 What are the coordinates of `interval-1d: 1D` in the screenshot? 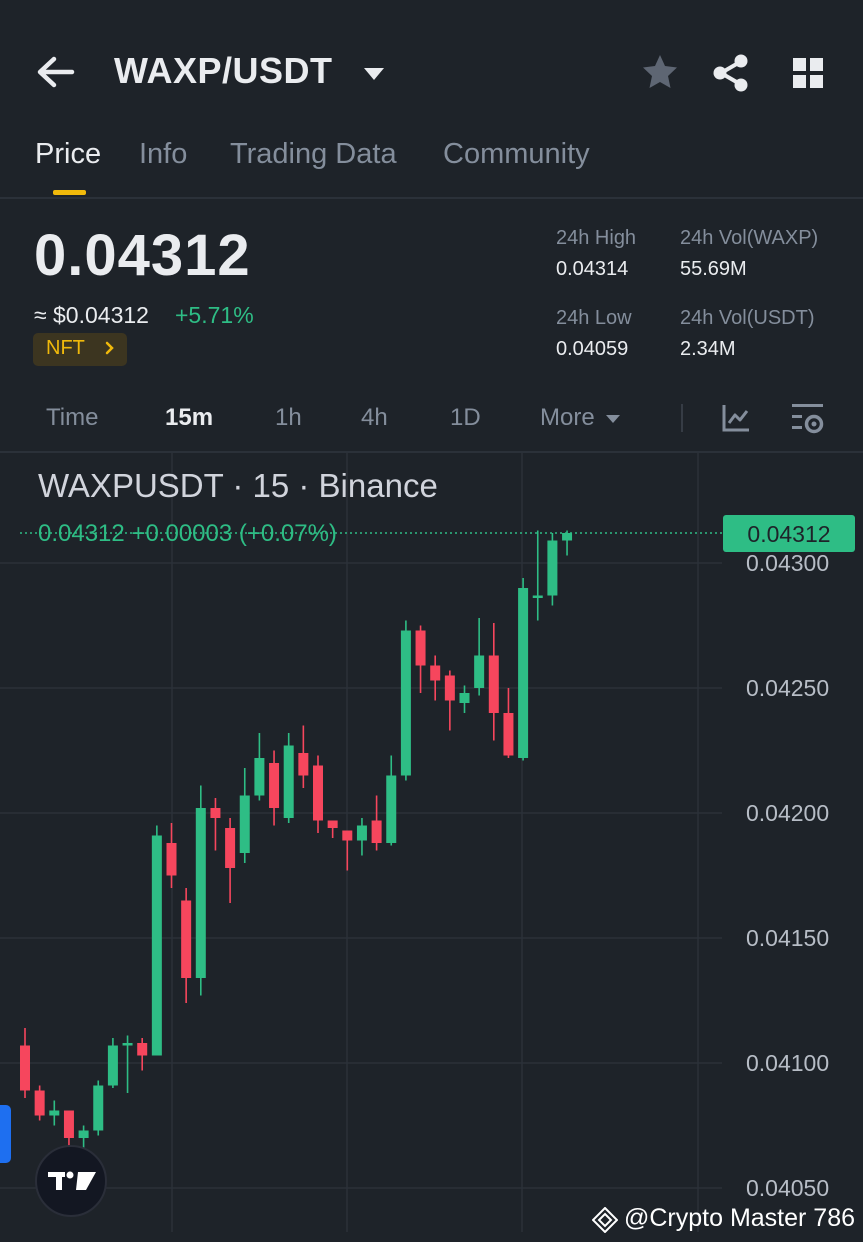 It's located at (465, 417).